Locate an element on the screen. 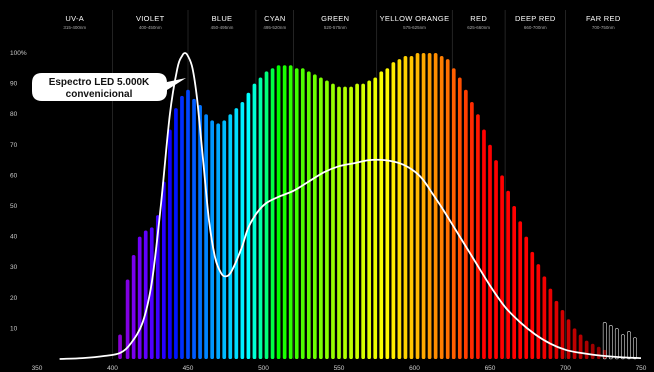 Image resolution: width=654 pixels, height=372 pixels. y-tick-label: 30 is located at coordinates (14, 267).